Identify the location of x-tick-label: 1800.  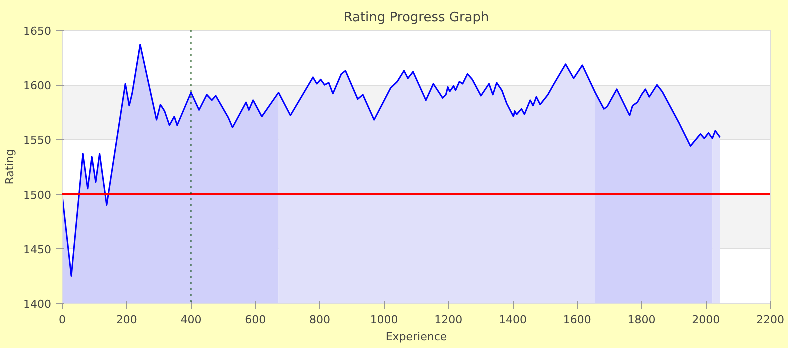
(642, 320).